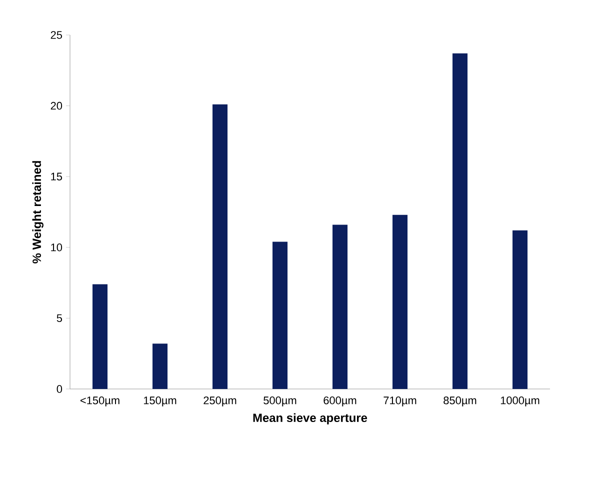 The height and width of the screenshot is (486, 590). What do you see at coordinates (340, 401) in the screenshot?
I see `x-tick-label: 600µm` at bounding box center [340, 401].